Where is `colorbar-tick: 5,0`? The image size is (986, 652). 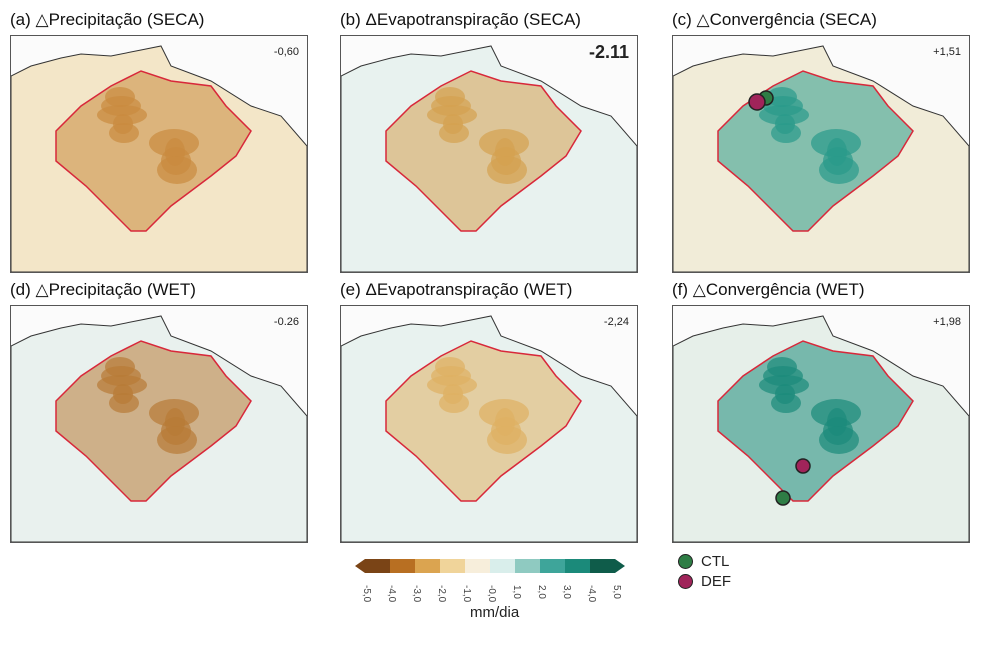
colorbar-tick: 5,0 is located at coordinates (616, 592).